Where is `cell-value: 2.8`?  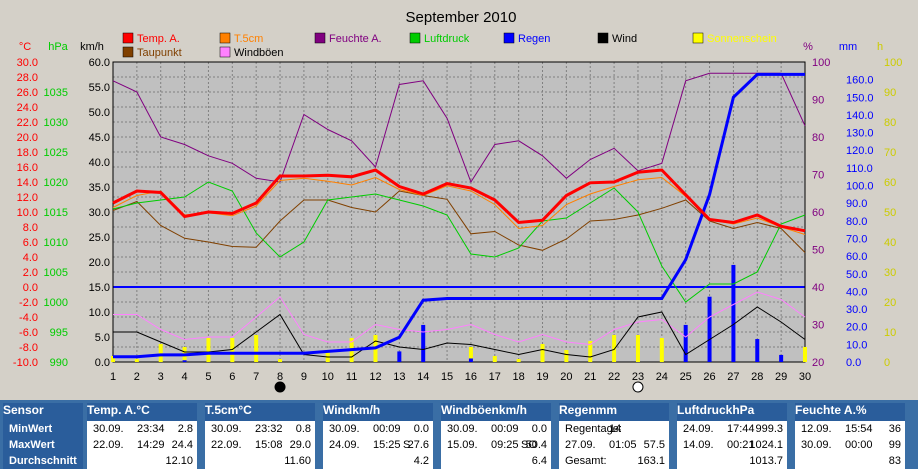
cell-value: 2.8 is located at coordinates (185, 429).